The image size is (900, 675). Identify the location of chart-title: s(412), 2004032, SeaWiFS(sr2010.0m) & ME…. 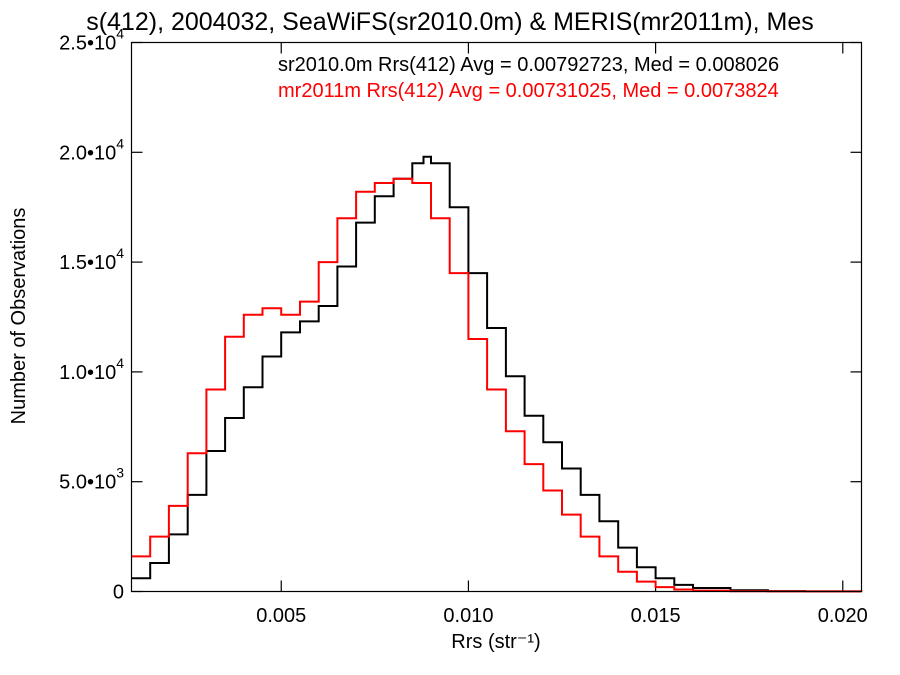
(450, 22).